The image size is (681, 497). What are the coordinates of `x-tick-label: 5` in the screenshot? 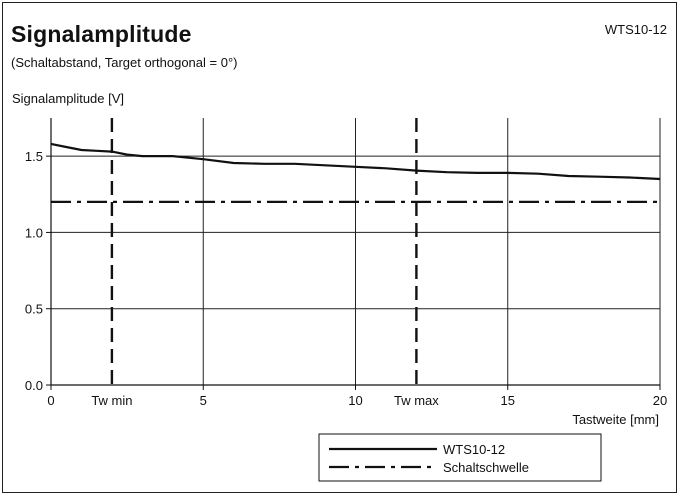 It's located at (203, 400).